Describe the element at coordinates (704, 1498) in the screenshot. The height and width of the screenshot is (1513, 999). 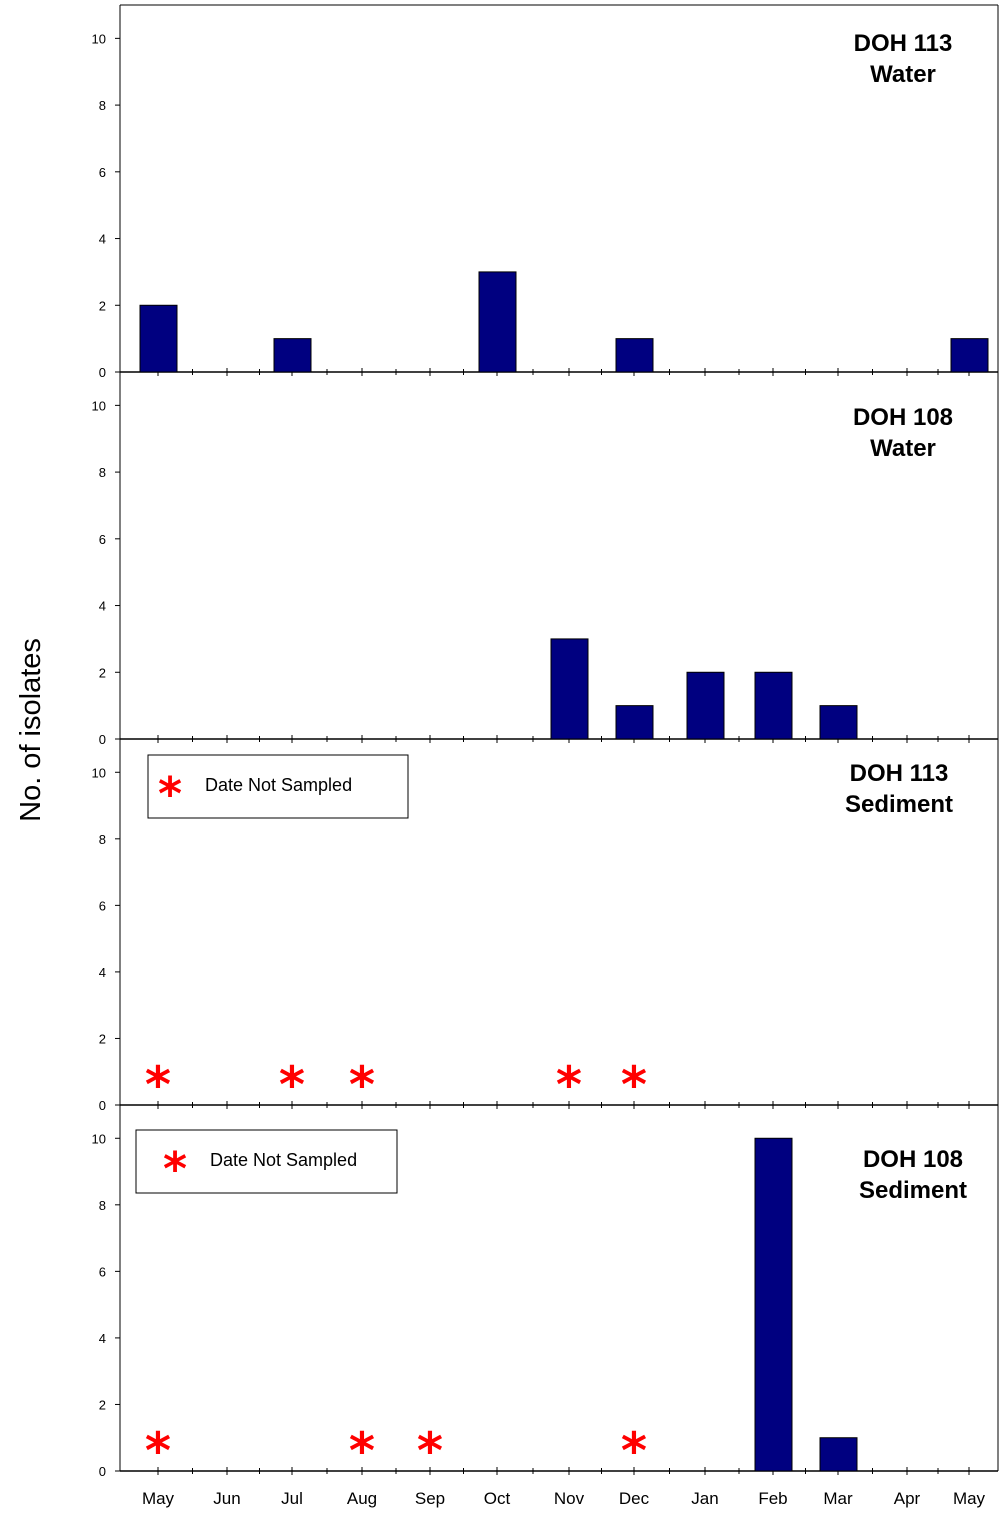
I see `x-tick-label: Jan` at that location.